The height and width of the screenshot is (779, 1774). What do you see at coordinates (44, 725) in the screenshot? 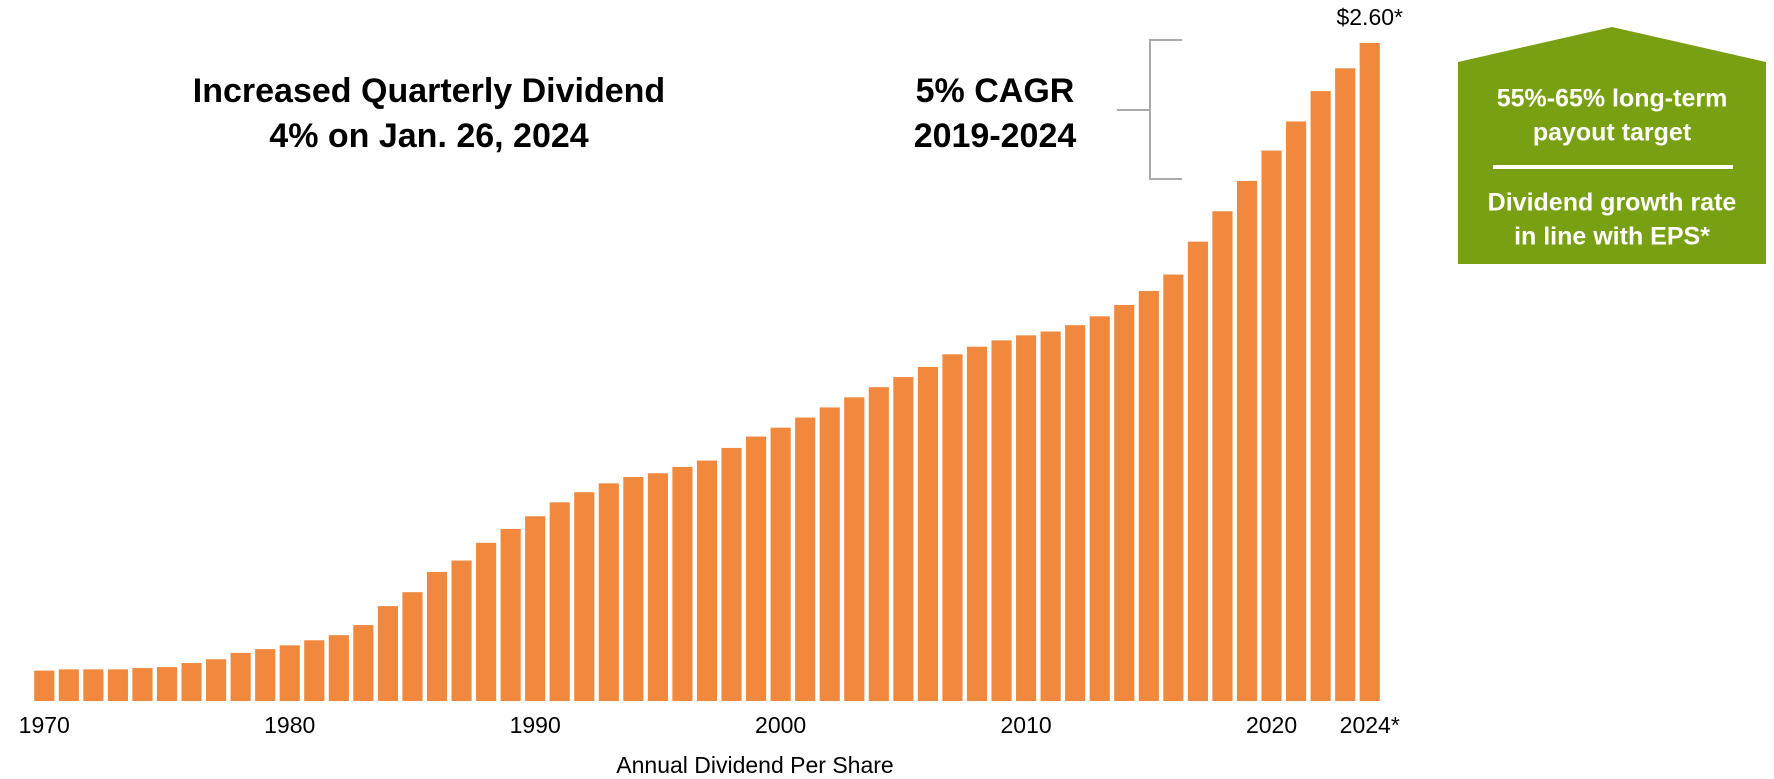
I see `x-tick-label: 1970` at bounding box center [44, 725].